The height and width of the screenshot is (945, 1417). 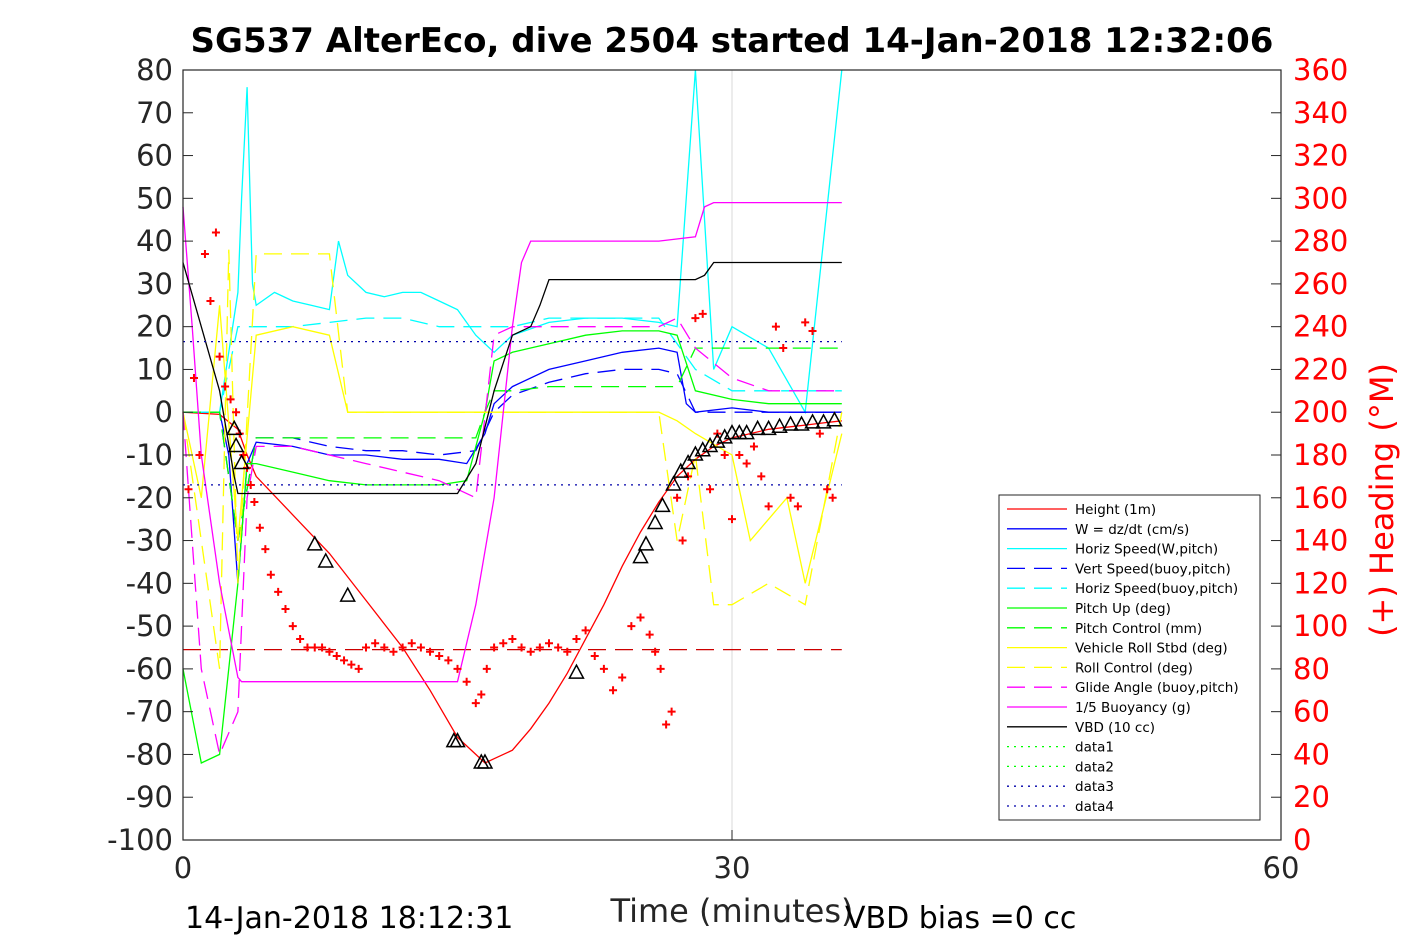 What do you see at coordinates (1094, 748) in the screenshot?
I see `legend-entry: data1` at bounding box center [1094, 748].